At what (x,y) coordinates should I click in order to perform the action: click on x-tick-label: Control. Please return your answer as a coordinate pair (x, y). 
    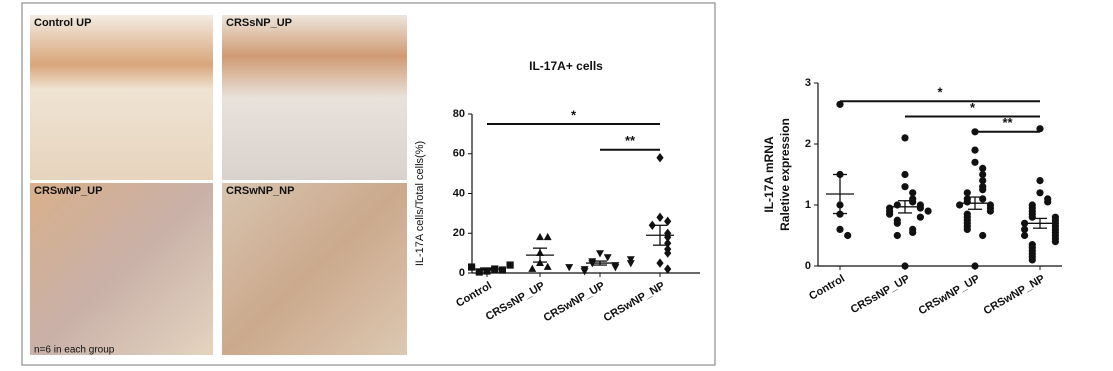
    Looking at the image, I should click on (827, 288).